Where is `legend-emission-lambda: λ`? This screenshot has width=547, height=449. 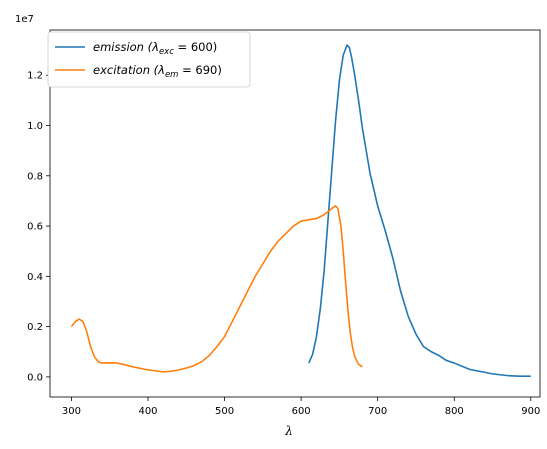 legend-emission-lambda: λ is located at coordinates (155, 47).